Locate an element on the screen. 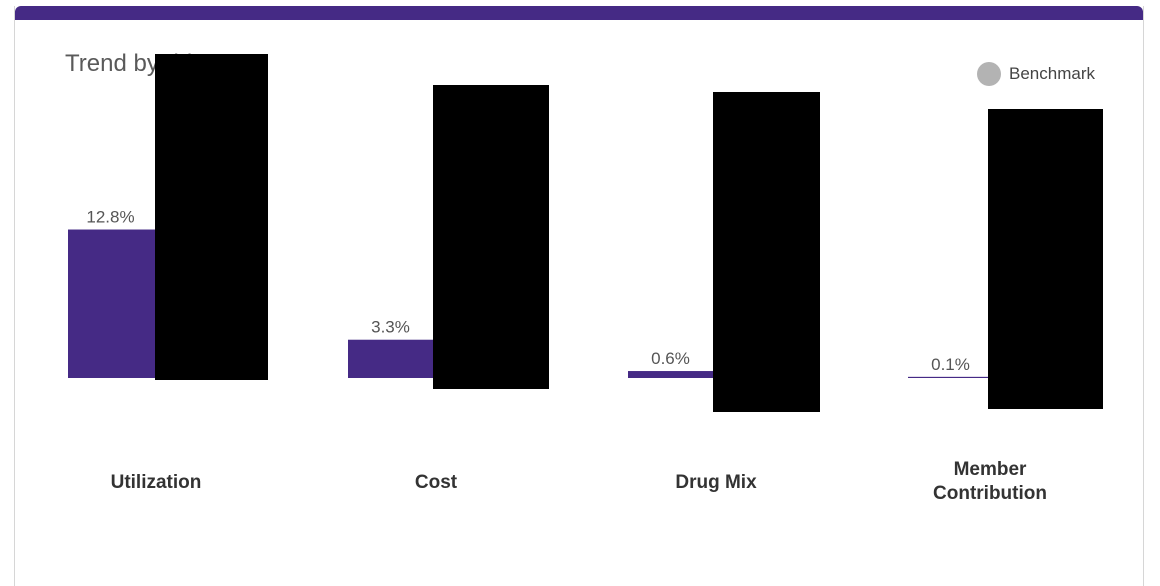 The height and width of the screenshot is (586, 1160). bar-value-utilization is located at coordinates (111, 303).